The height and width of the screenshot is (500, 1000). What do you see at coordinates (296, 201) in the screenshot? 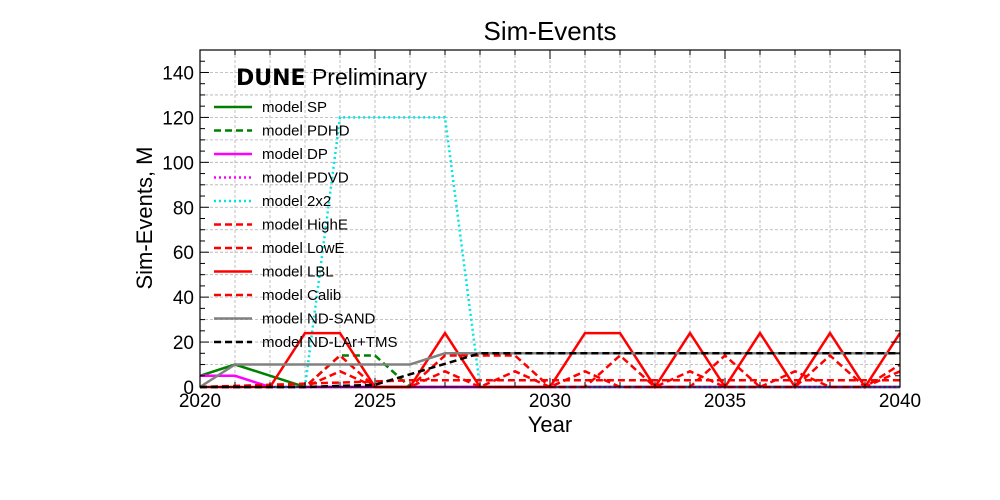
I see `legend-label-4: model 2x2` at bounding box center [296, 201].